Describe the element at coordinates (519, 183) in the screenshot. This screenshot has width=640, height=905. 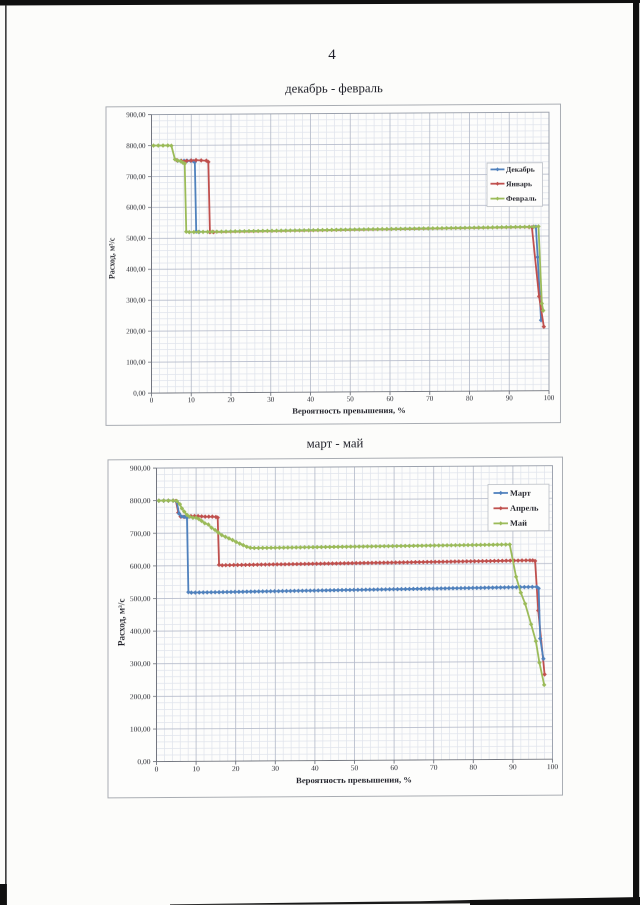
I see `svg-text: Январь` at that location.